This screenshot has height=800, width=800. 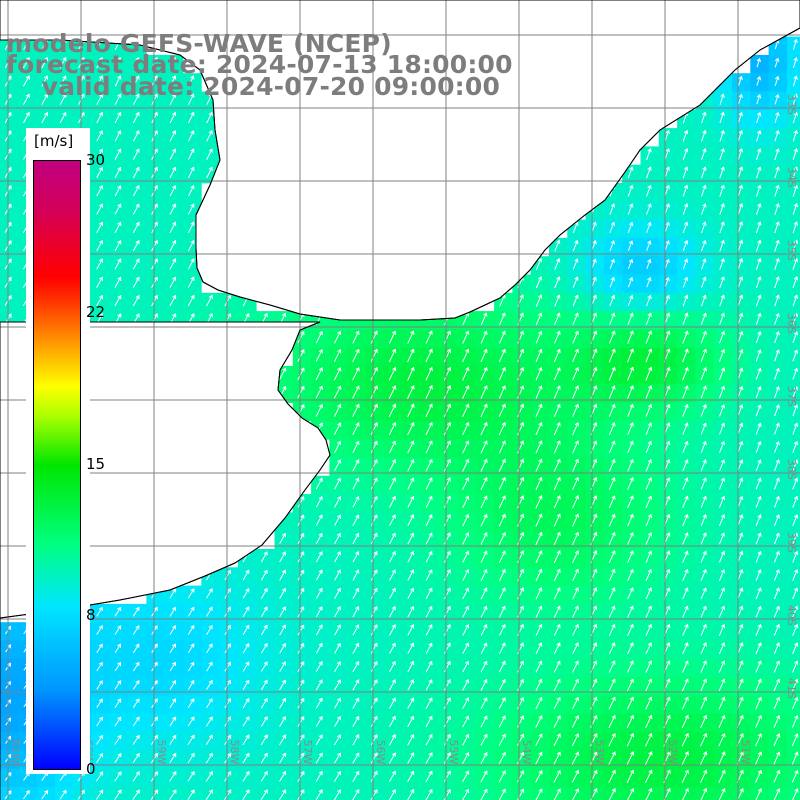 I want to click on latitude-label: 36S, so click(x=791, y=323).